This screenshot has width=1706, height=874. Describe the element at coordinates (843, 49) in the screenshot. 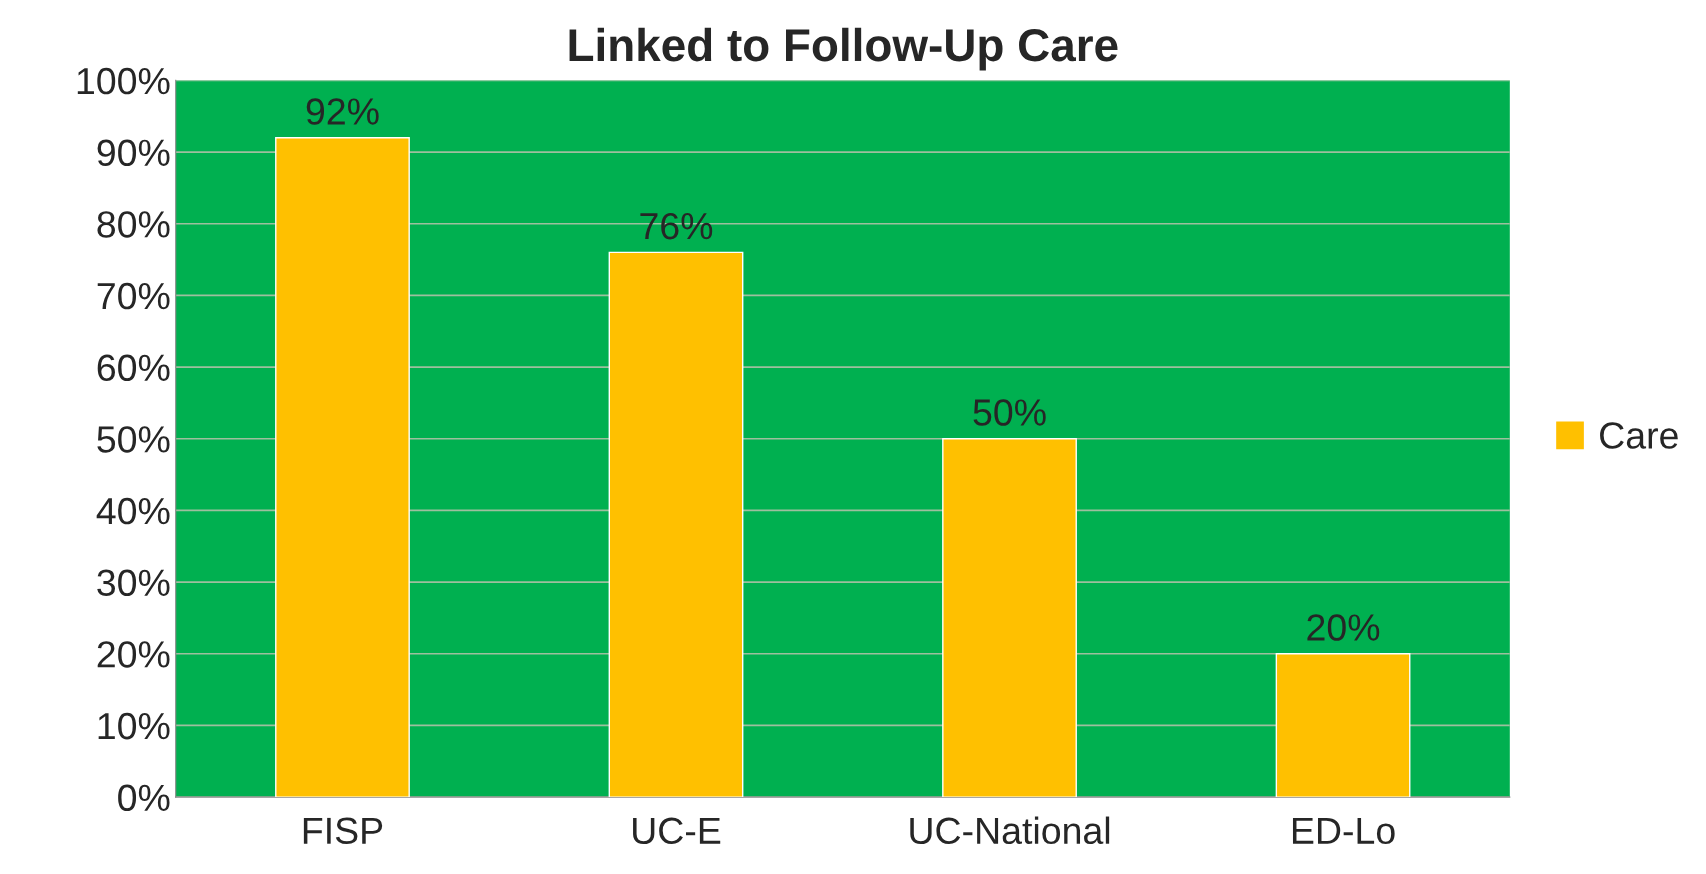

I see `chart-title: Linked to Follow-Up Care` at that location.